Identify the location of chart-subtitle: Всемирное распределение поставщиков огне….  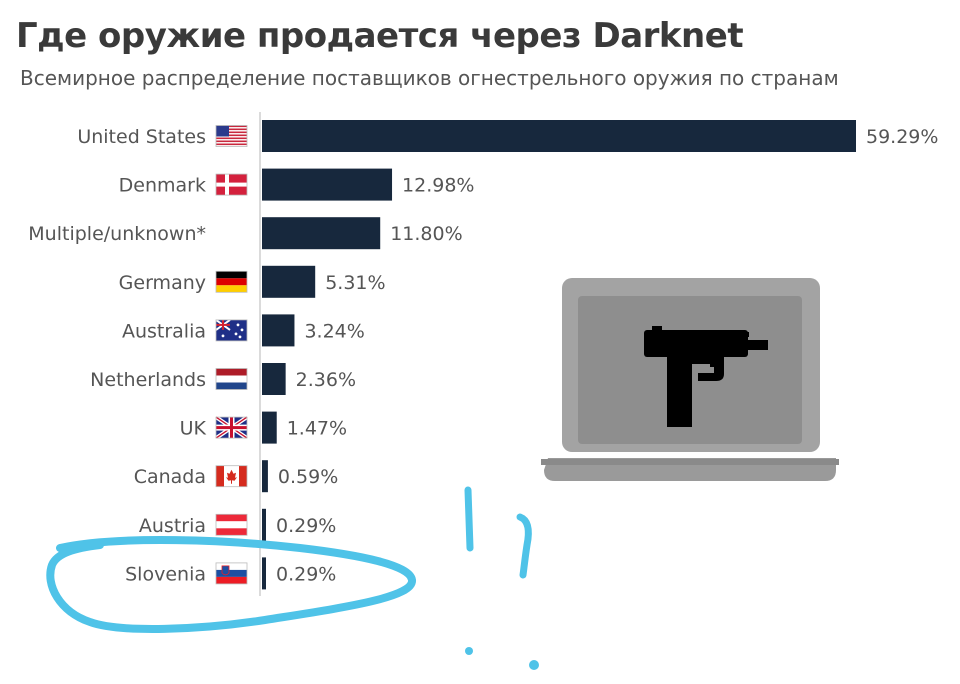
(429, 78).